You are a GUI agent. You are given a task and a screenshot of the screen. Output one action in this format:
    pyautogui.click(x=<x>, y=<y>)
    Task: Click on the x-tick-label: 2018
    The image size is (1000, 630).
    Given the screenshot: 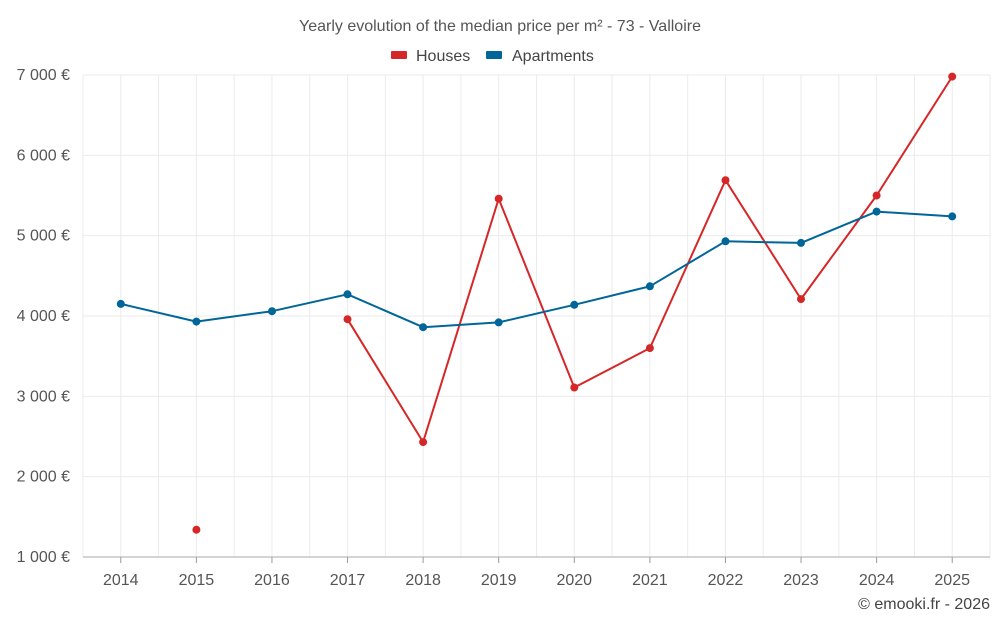 What is the action you would take?
    pyautogui.click(x=423, y=580)
    